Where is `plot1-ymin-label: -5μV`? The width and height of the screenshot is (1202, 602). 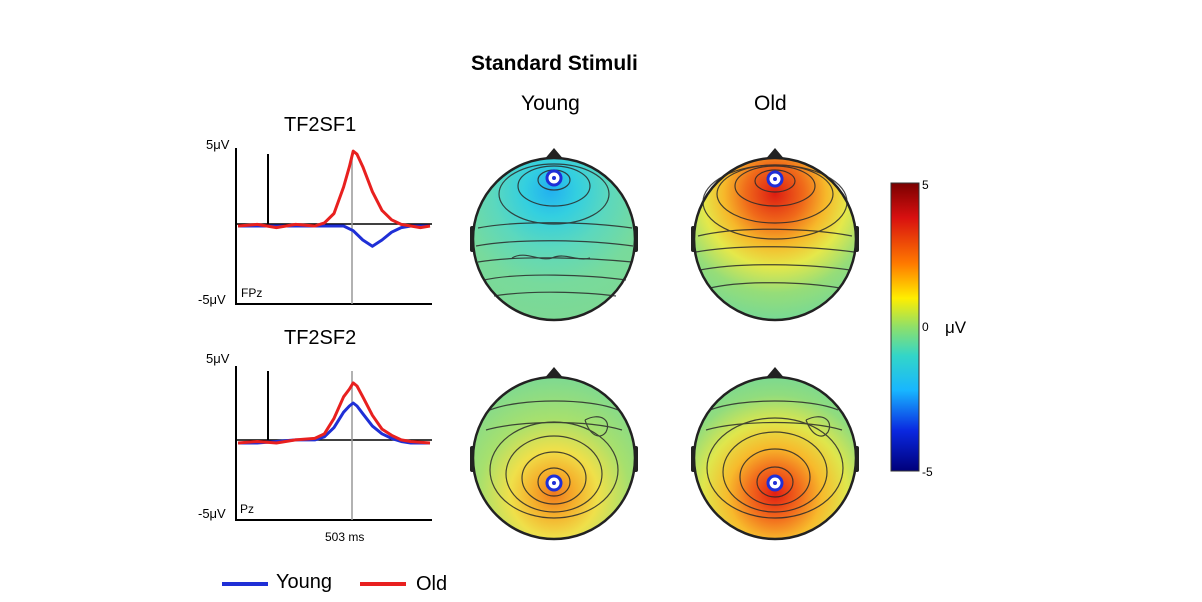 plot1-ymin-label: -5μV is located at coordinates (212, 299).